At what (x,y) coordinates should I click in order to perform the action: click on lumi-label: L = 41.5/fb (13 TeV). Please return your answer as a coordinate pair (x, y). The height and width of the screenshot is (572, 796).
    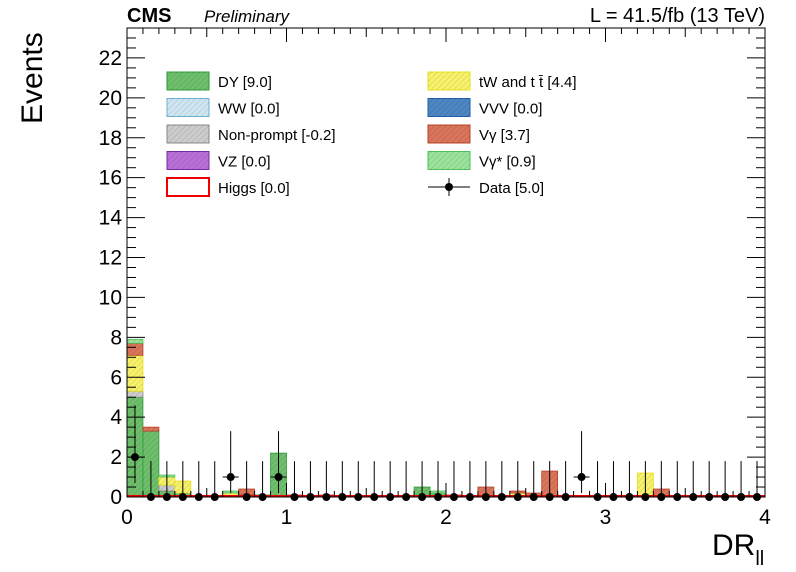
    Looking at the image, I should click on (677, 16).